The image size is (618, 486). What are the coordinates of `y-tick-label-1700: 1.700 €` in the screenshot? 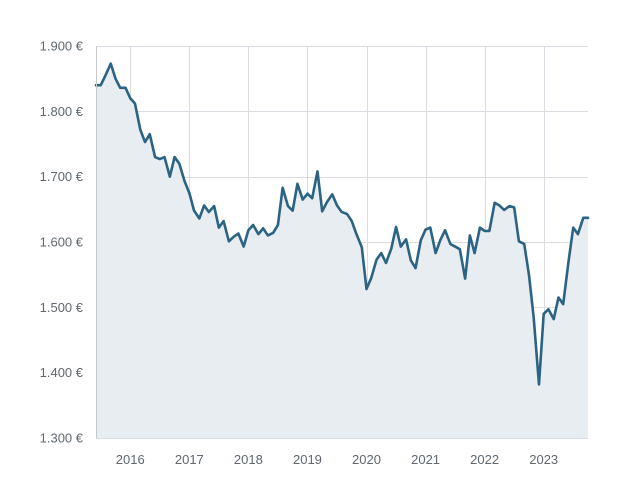 It's located at (62, 176).